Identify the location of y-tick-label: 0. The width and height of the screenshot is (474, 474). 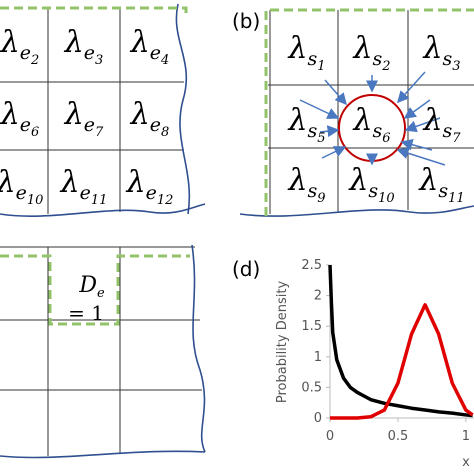
(318, 418).